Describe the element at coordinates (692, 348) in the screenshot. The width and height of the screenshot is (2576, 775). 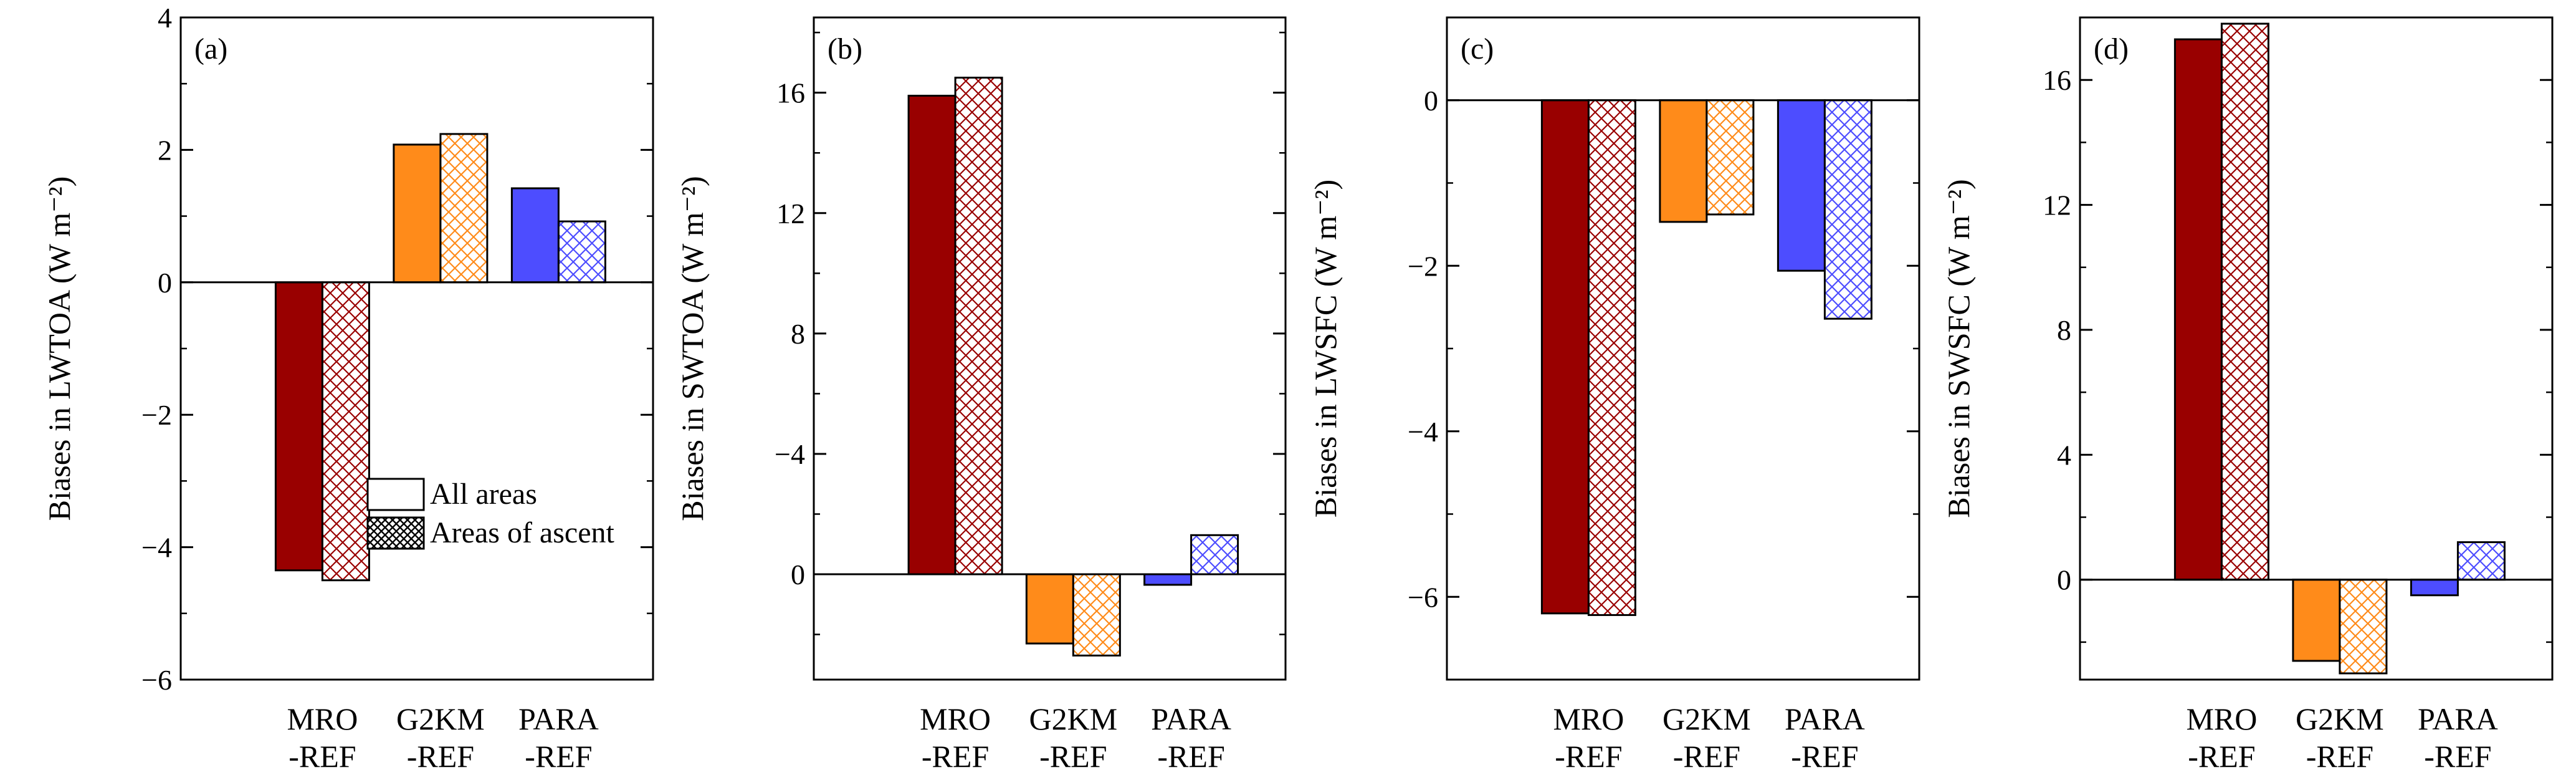
I see `y-axis-label: Biases in SWTOA (W m⁻²)` at that location.